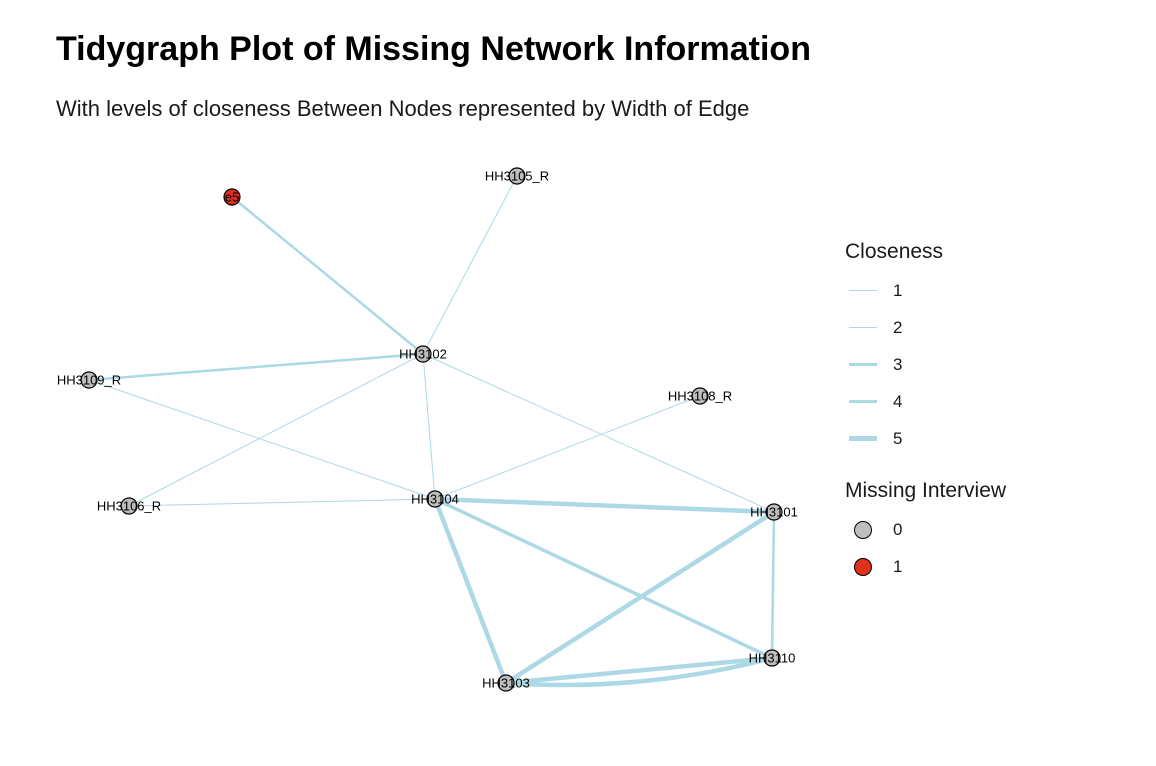  Describe the element at coordinates (898, 401) in the screenshot. I see `legend-closeness-label: 4` at that location.